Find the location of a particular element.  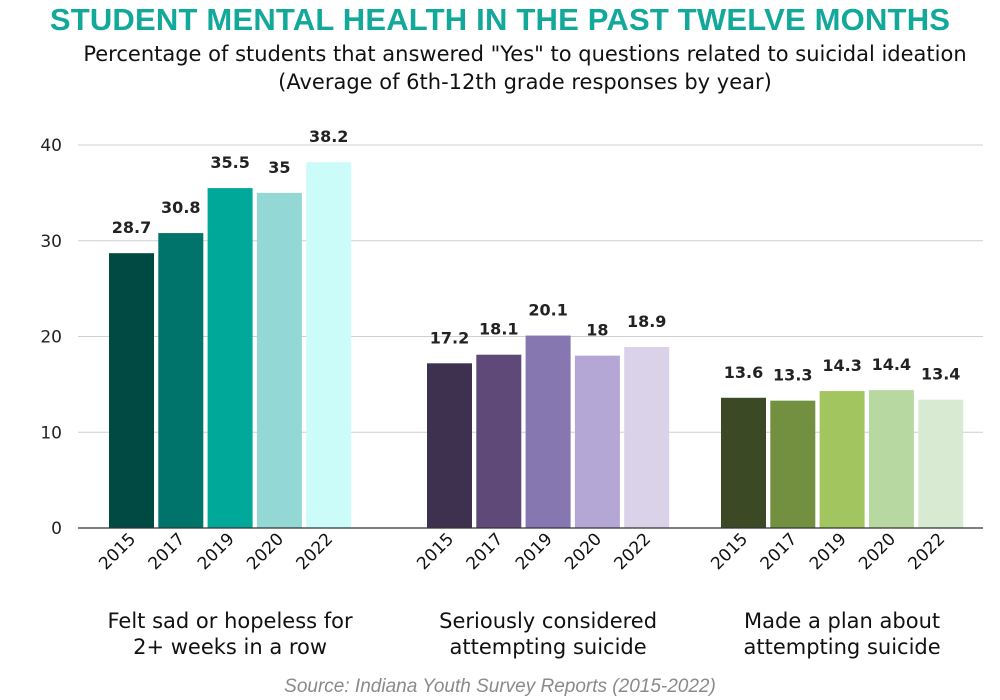

y-tick-label: 30 is located at coordinates (51, 242).